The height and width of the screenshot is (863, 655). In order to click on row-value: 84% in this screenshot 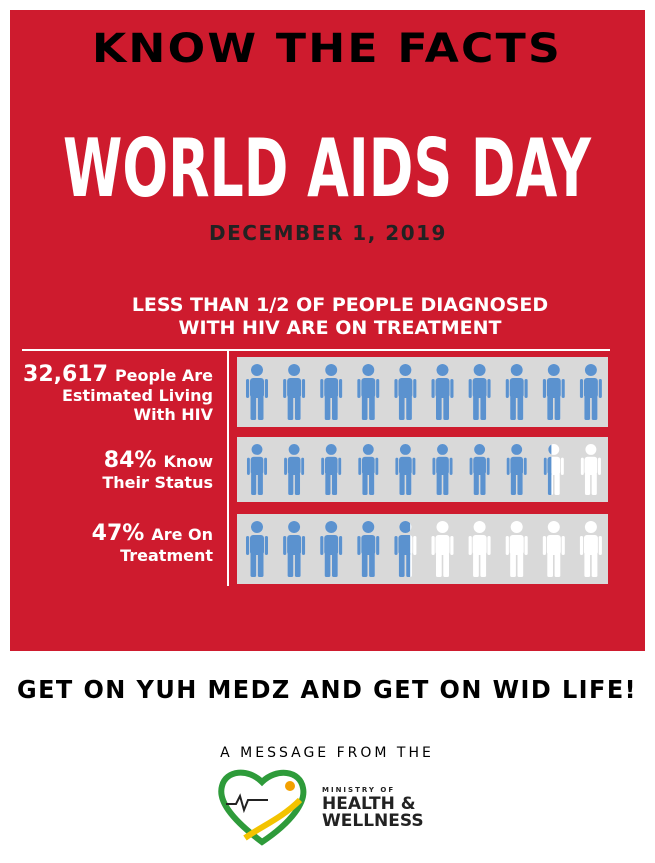, I will do `click(130, 460)`.